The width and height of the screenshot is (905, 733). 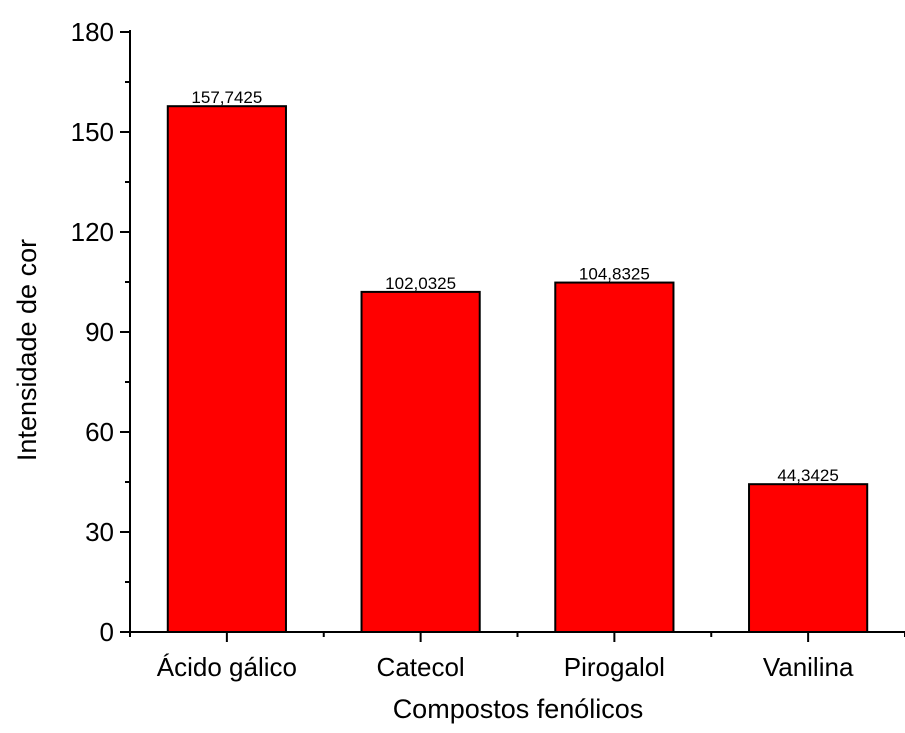 I want to click on data-label-3: 44,3425, so click(x=807, y=475).